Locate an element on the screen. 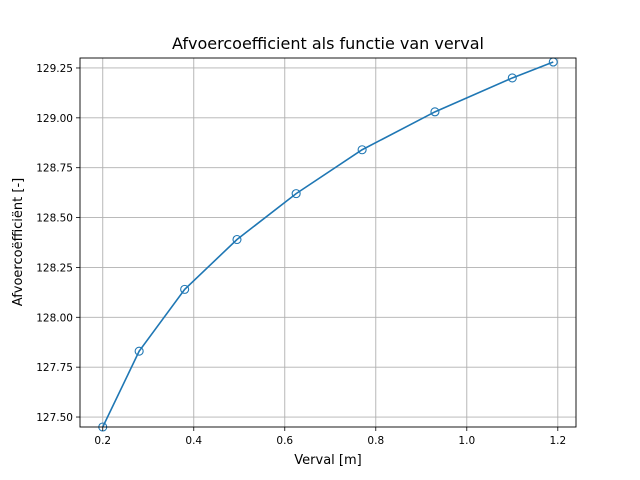 This screenshot has height=480, width=640. y-tick-label: 128.00 is located at coordinates (54, 318).